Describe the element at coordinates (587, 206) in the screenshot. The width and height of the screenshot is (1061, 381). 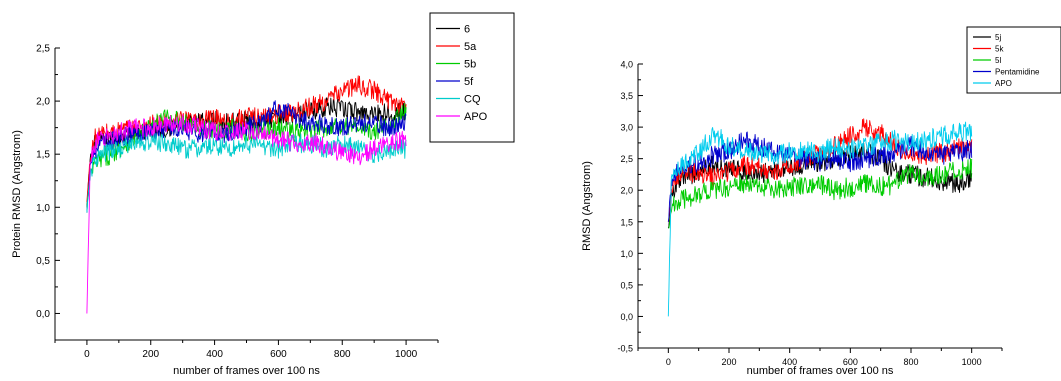
I see `y-axis-title: RMSD (Angstrom)` at that location.